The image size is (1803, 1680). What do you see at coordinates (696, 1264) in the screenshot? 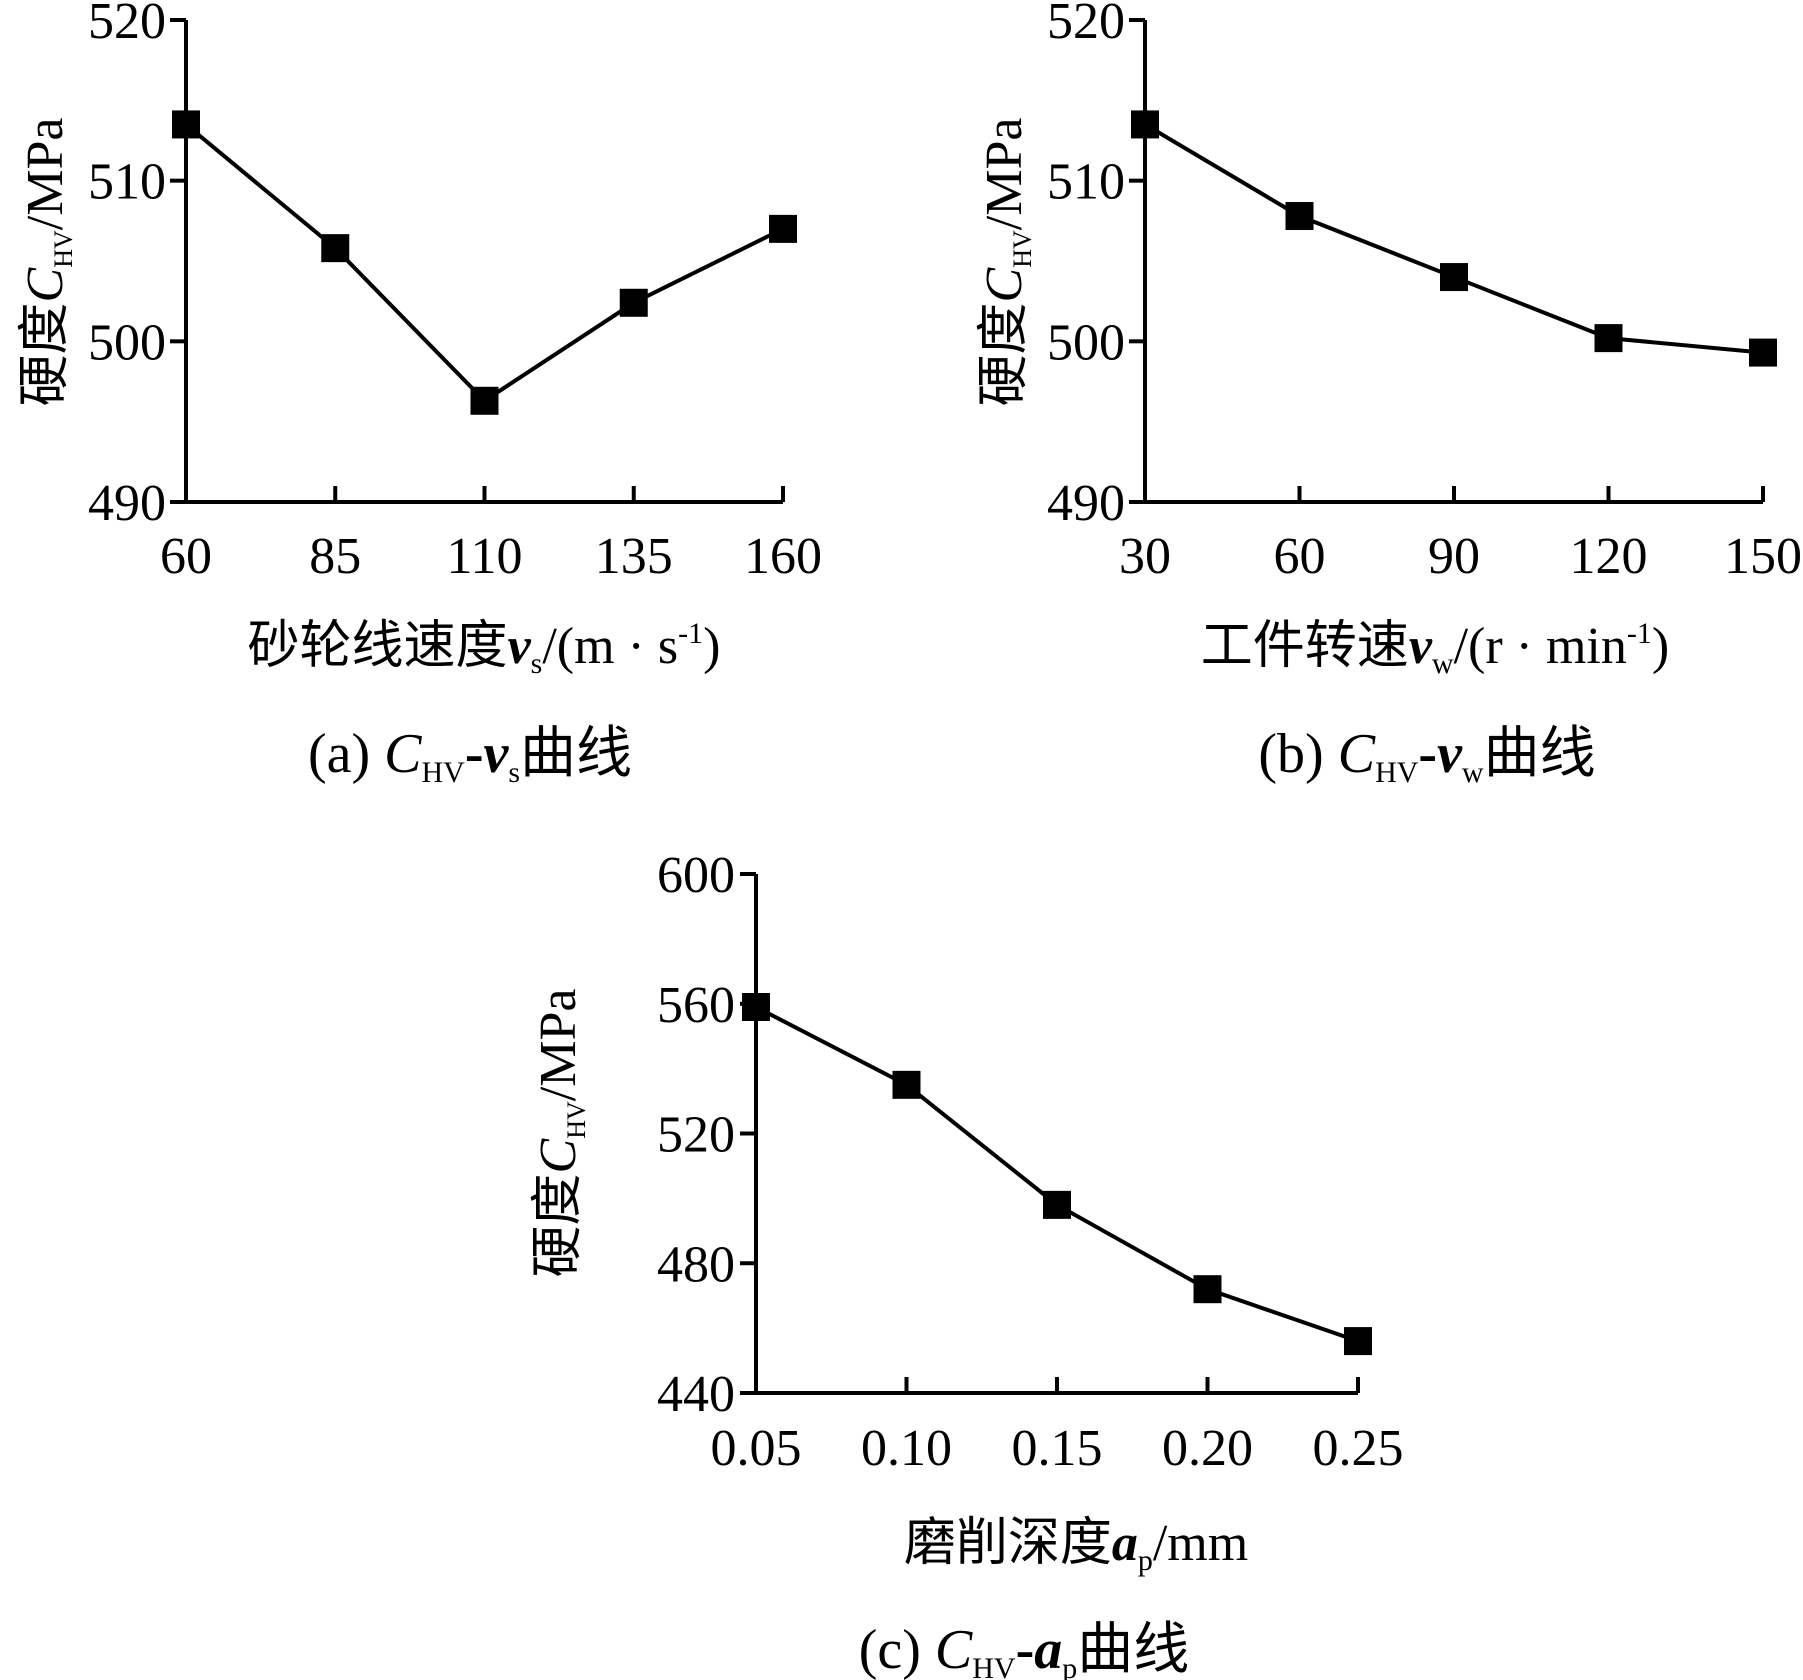
I see `y-tick-label: 480` at bounding box center [696, 1264].